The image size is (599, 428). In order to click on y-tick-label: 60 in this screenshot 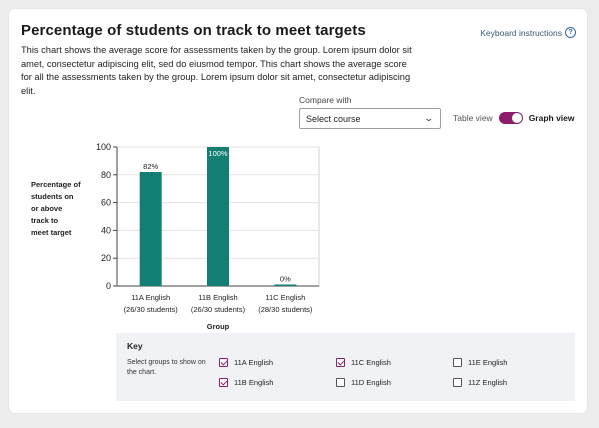, I will do `click(106, 203)`.